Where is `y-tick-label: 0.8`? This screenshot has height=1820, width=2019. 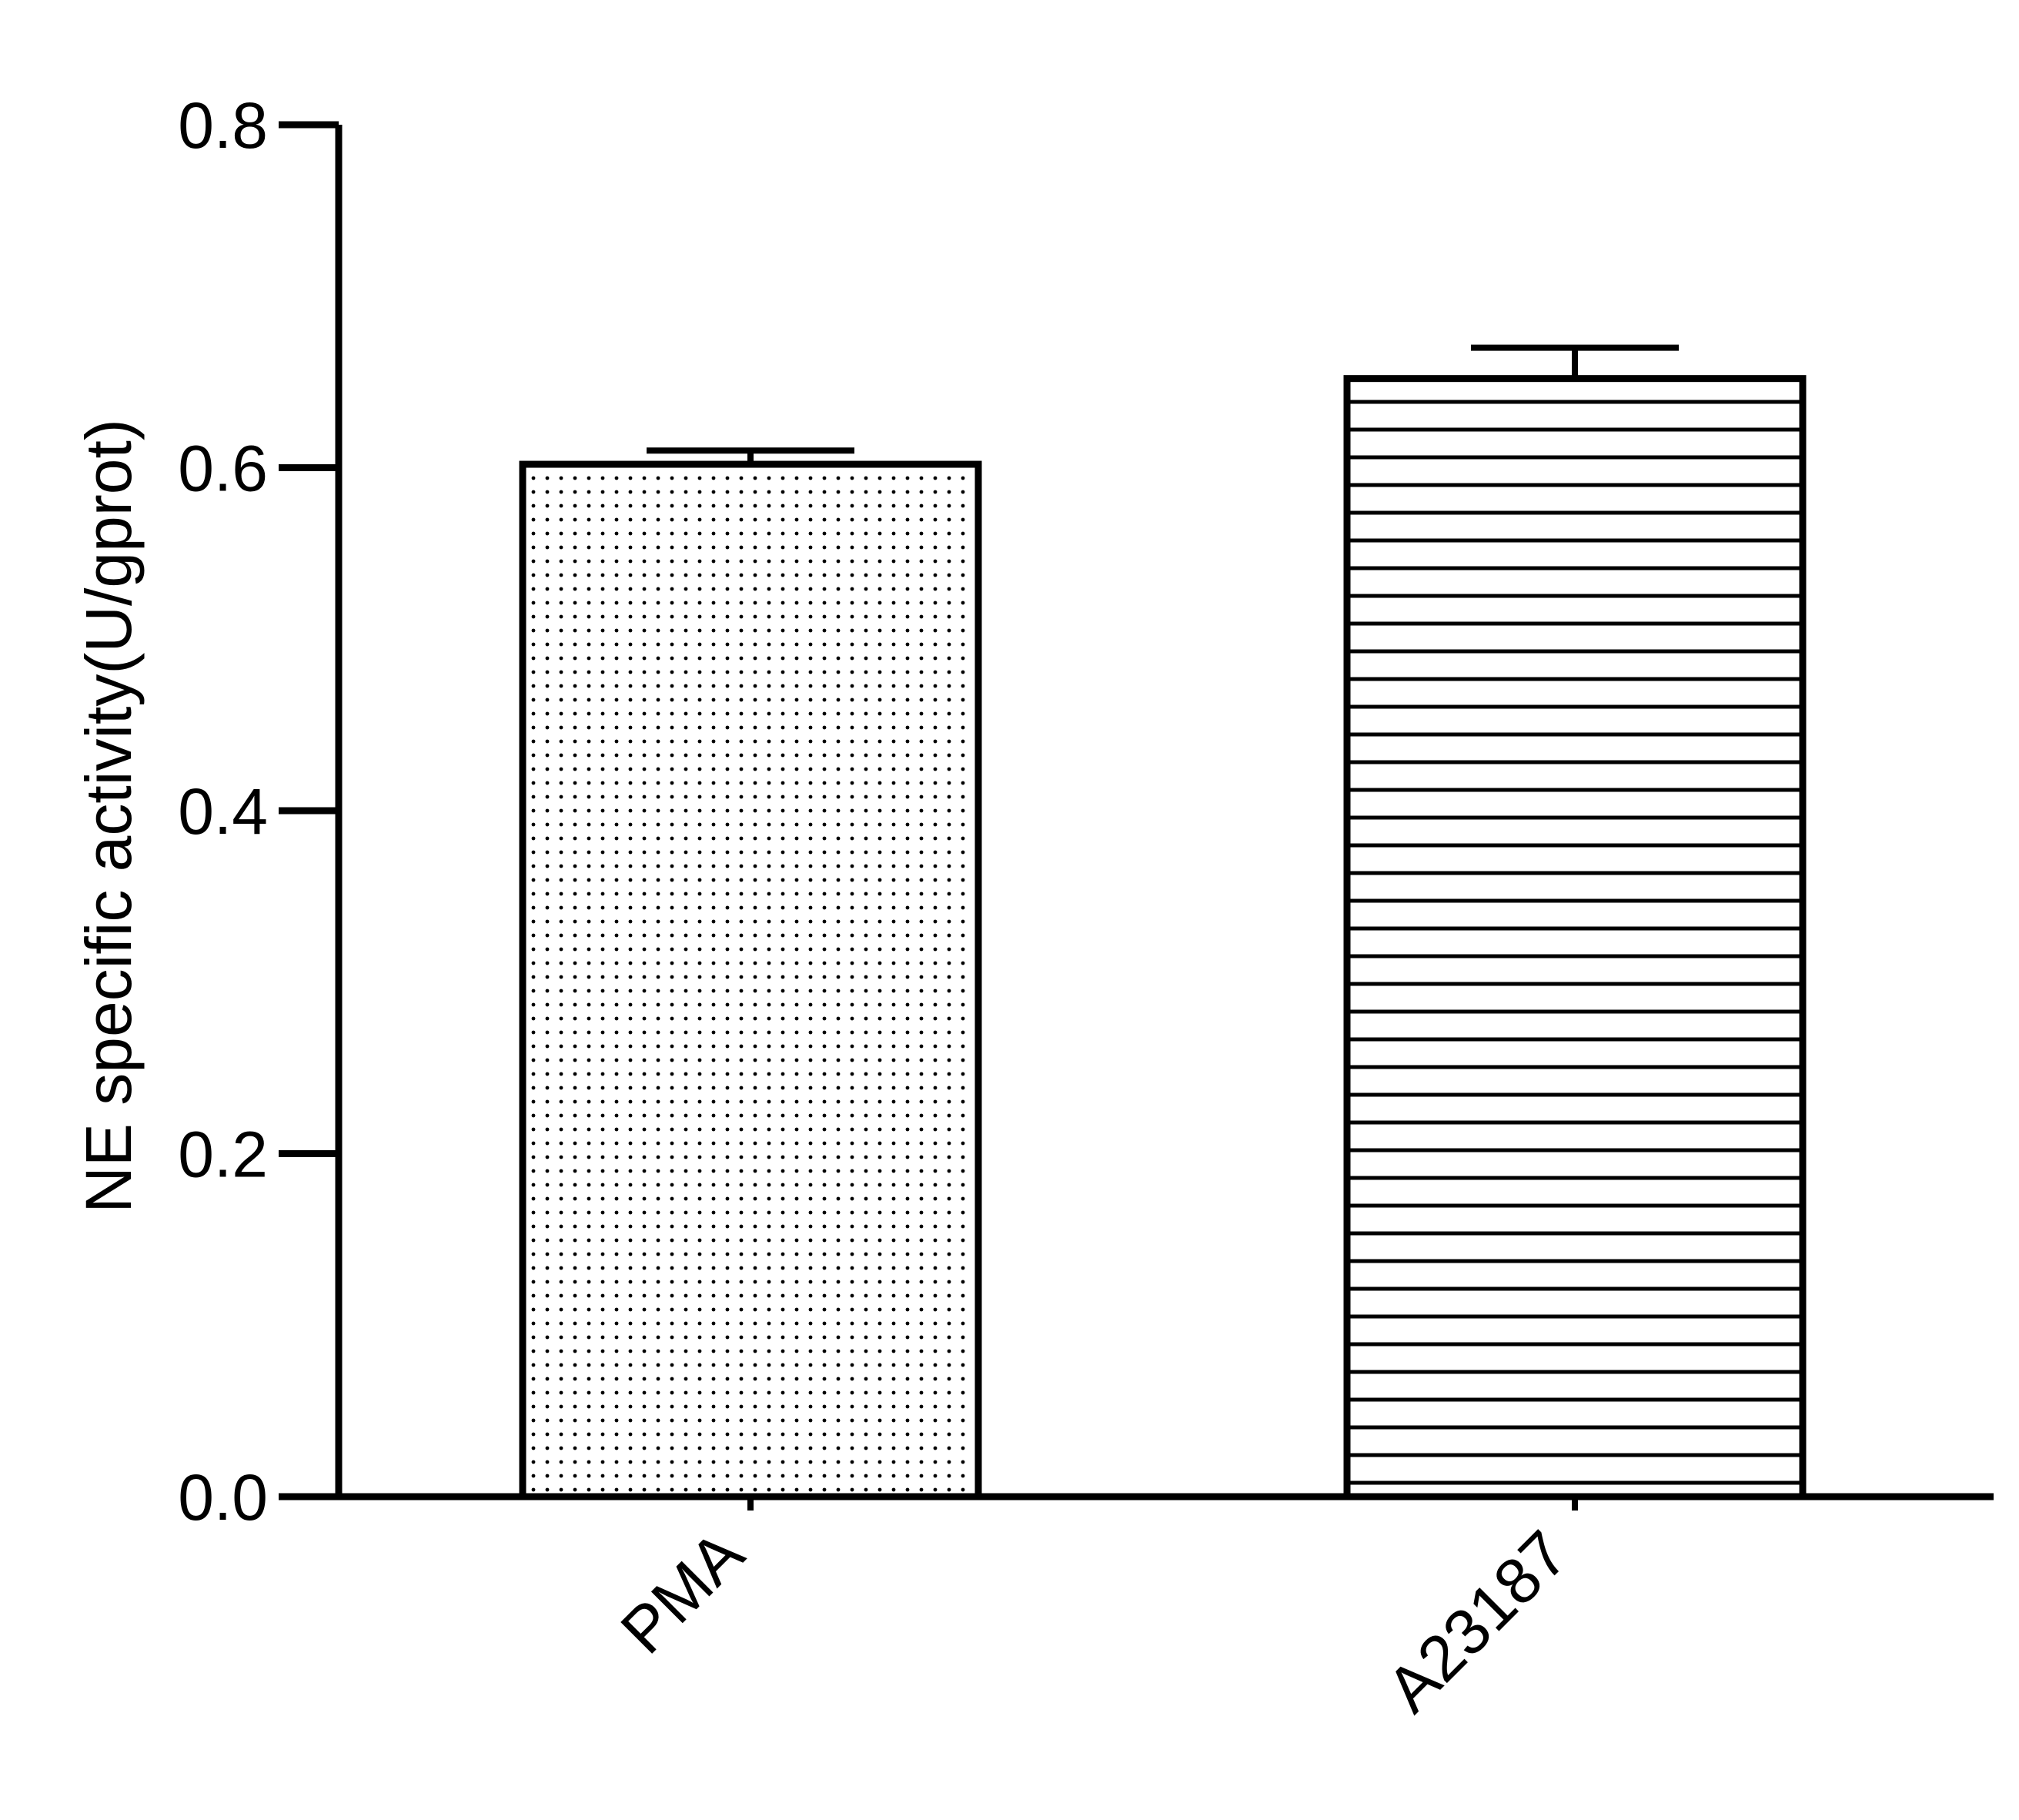 y-tick-label: 0.8 is located at coordinates (223, 125).